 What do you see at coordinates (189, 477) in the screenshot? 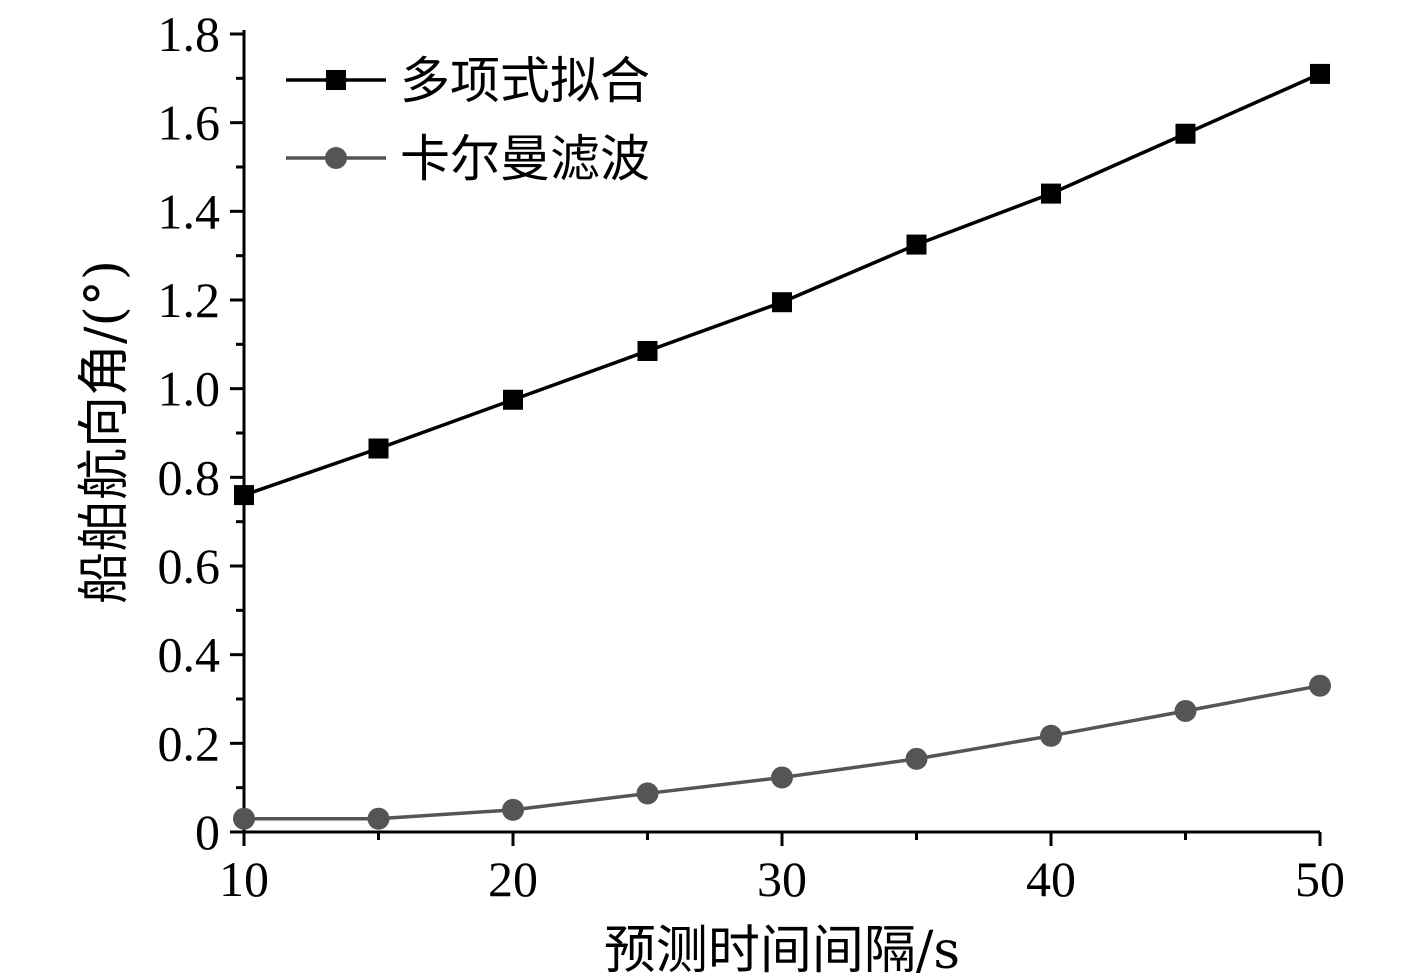
I see `y-tick-label: 0.8` at bounding box center [189, 477].